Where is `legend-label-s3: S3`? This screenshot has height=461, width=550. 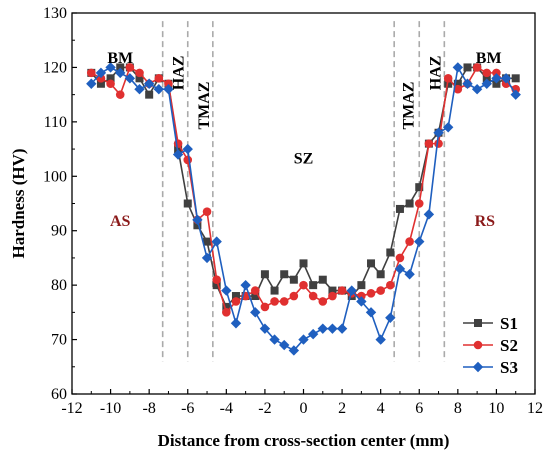 legend-label-s3: S3 is located at coordinates (509, 367).